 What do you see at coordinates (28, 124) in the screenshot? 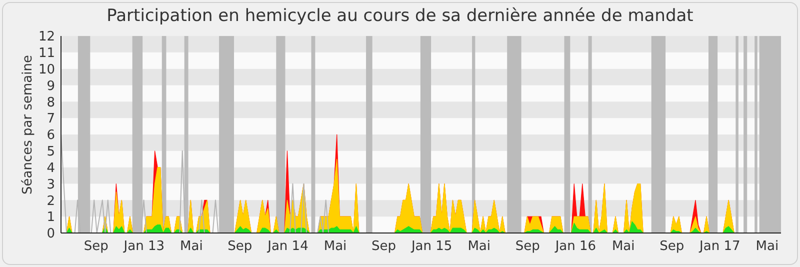
I see `y-axis-title: Séances par semaine` at bounding box center [28, 124].